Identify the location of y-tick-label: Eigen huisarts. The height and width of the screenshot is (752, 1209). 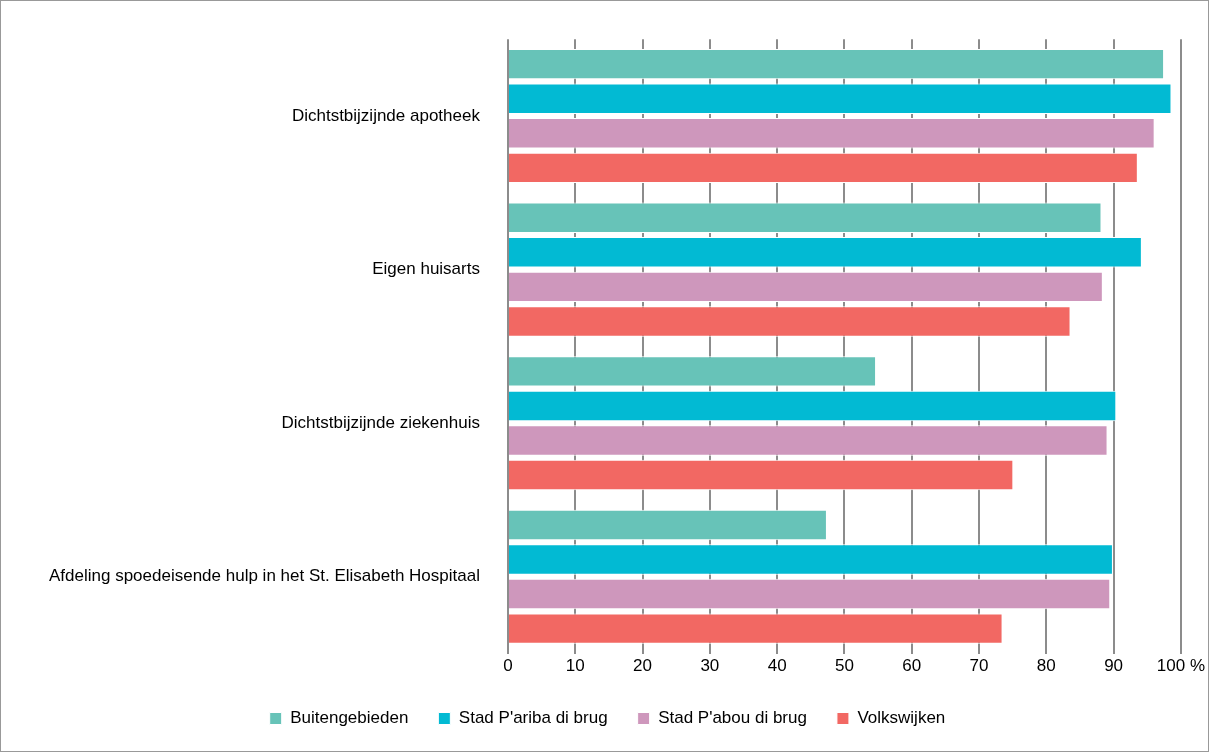
(426, 269).